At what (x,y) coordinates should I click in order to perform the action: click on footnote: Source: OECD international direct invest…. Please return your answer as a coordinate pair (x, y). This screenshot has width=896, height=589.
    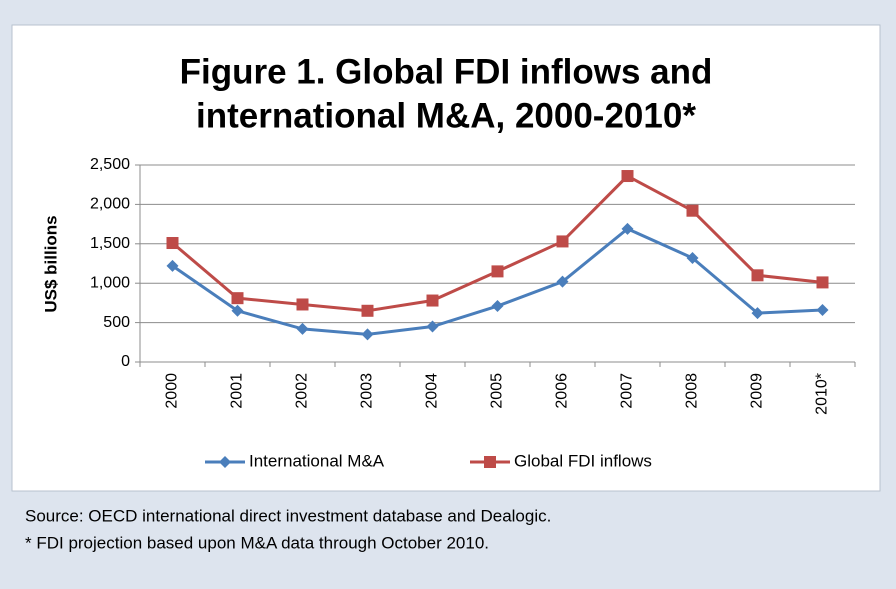
    Looking at the image, I should click on (288, 515).